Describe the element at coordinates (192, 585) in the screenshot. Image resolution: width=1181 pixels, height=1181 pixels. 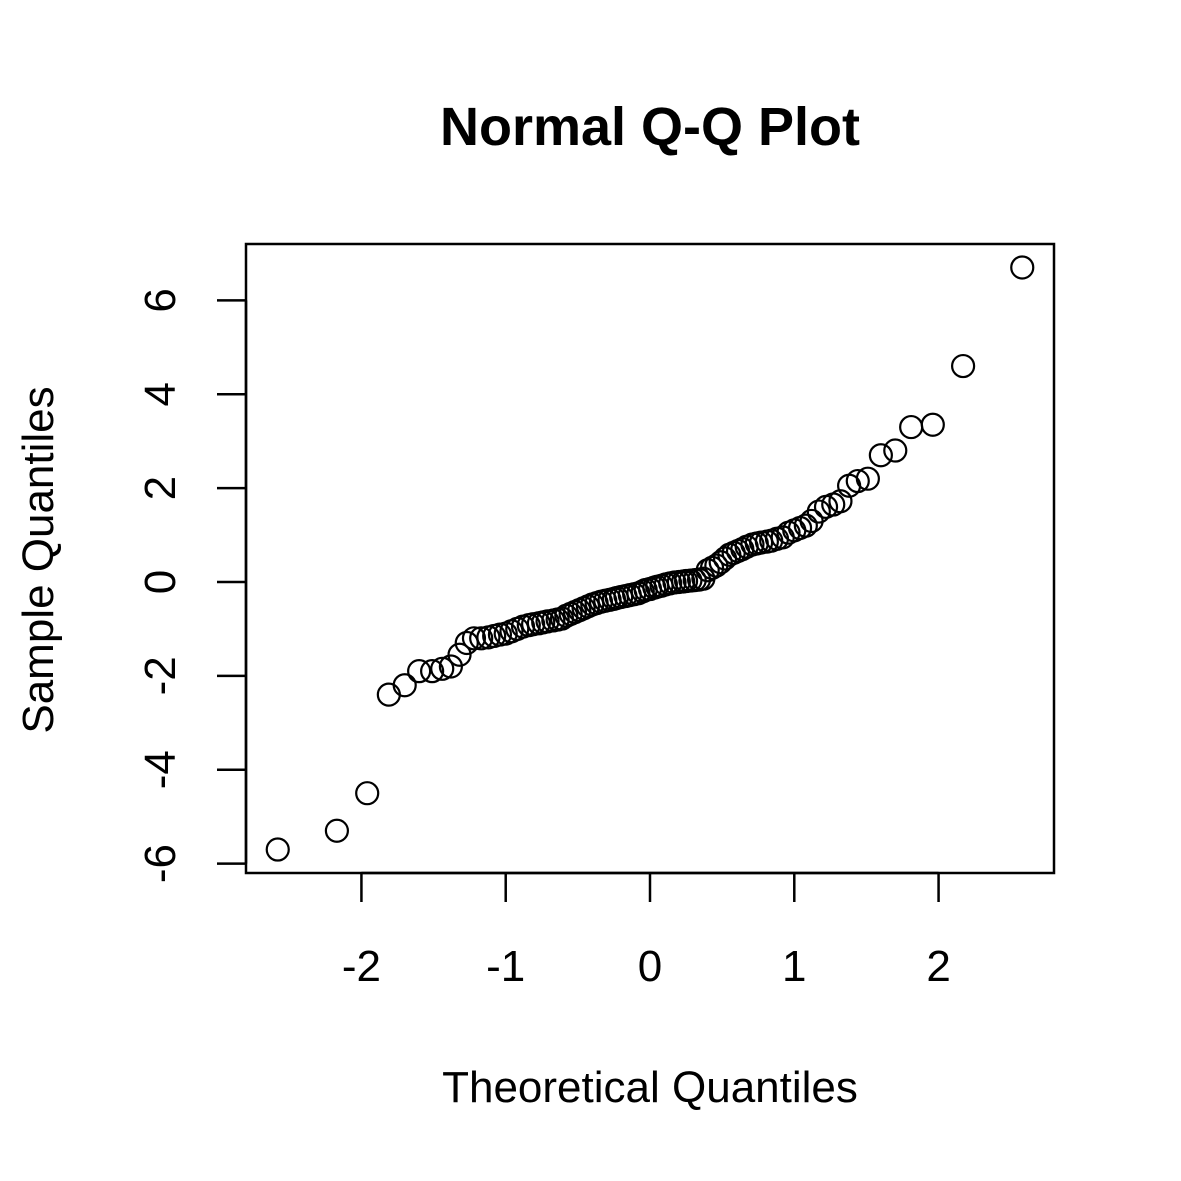
I see `y-axis: -6 -4 -2 0 2 4 6` at that location.